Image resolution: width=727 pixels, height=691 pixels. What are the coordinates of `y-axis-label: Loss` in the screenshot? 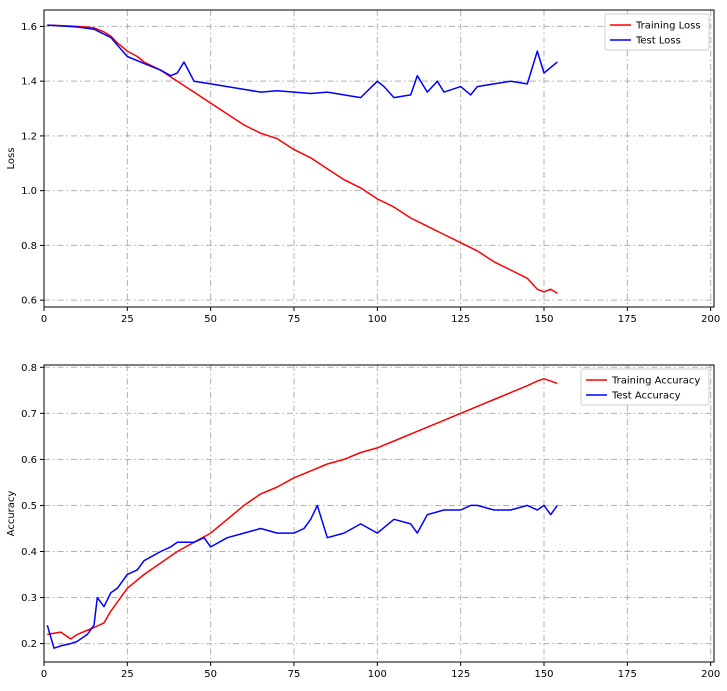 It's located at (11, 159).